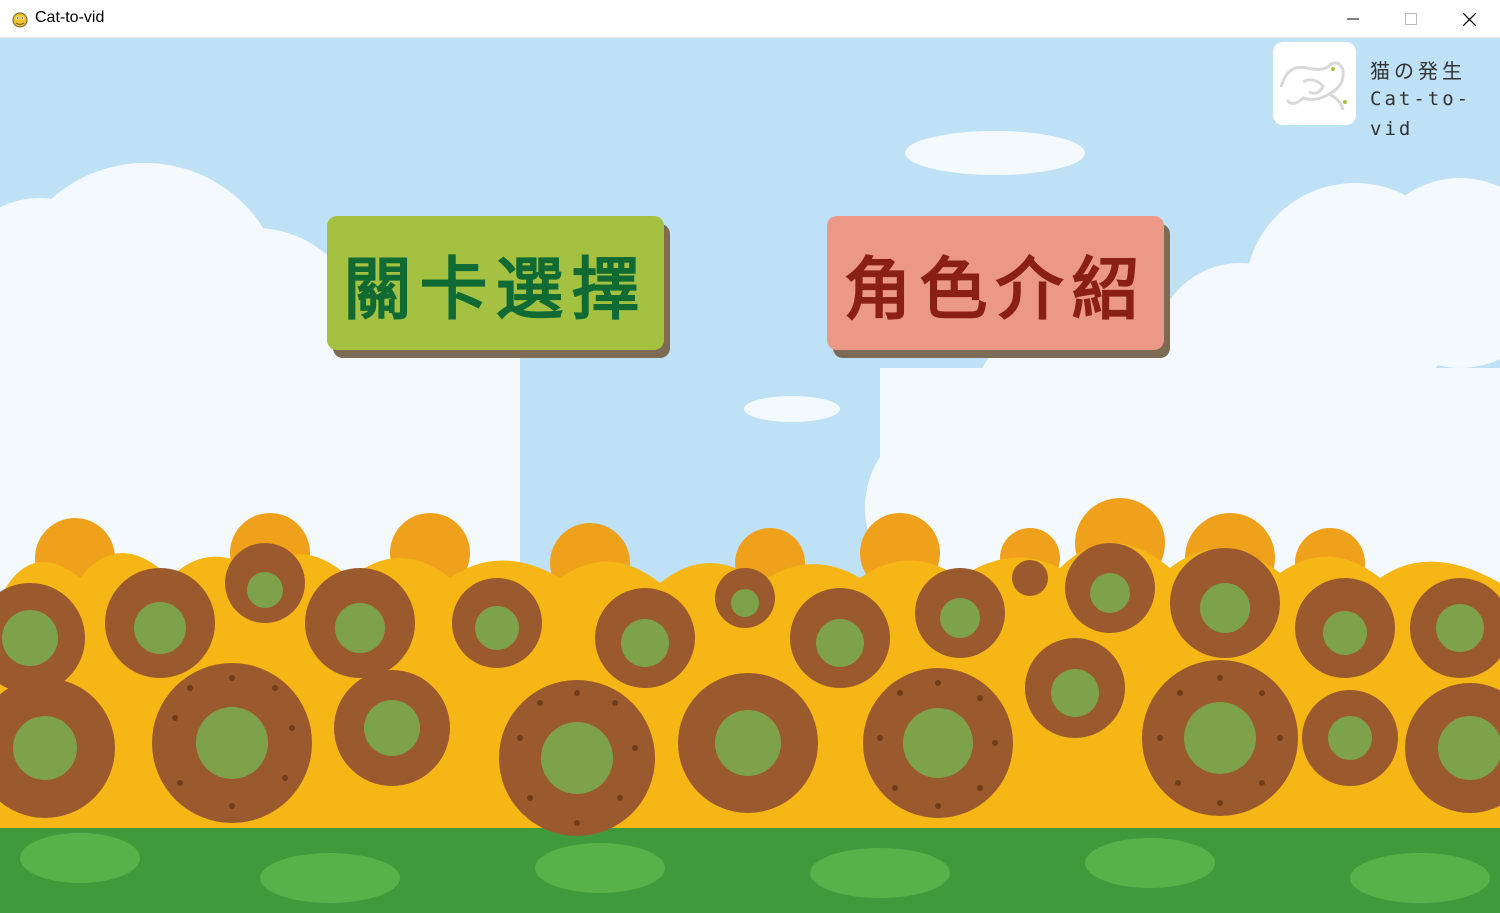 The width and height of the screenshot is (1500, 913). I want to click on minimize-icon, so click(1353, 19).